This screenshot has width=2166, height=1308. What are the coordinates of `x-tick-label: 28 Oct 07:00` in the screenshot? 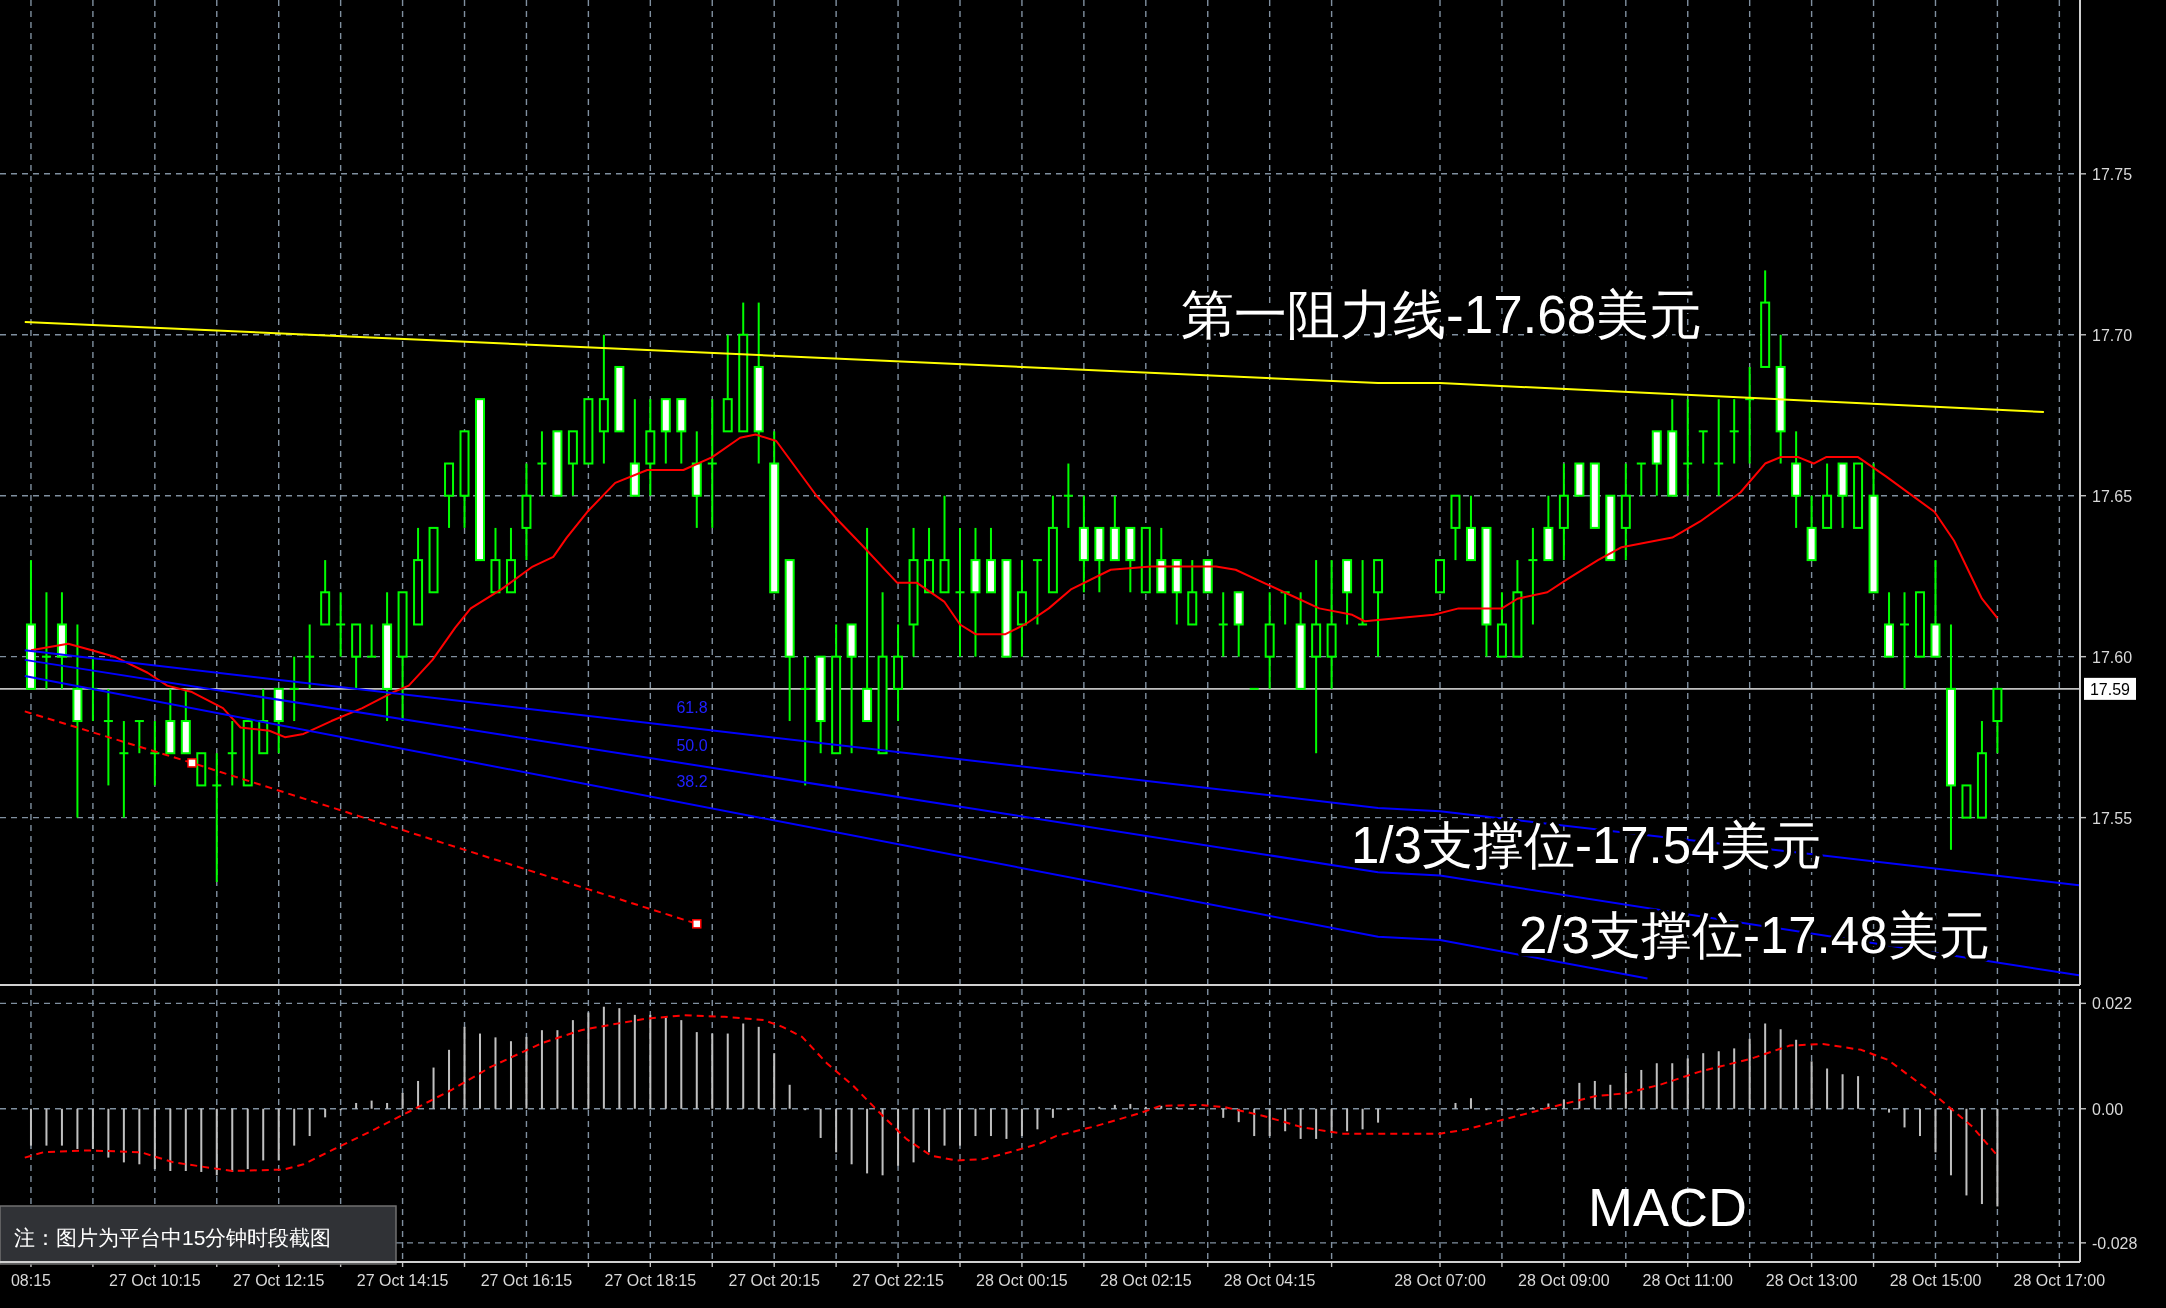 It's located at (1440, 1280).